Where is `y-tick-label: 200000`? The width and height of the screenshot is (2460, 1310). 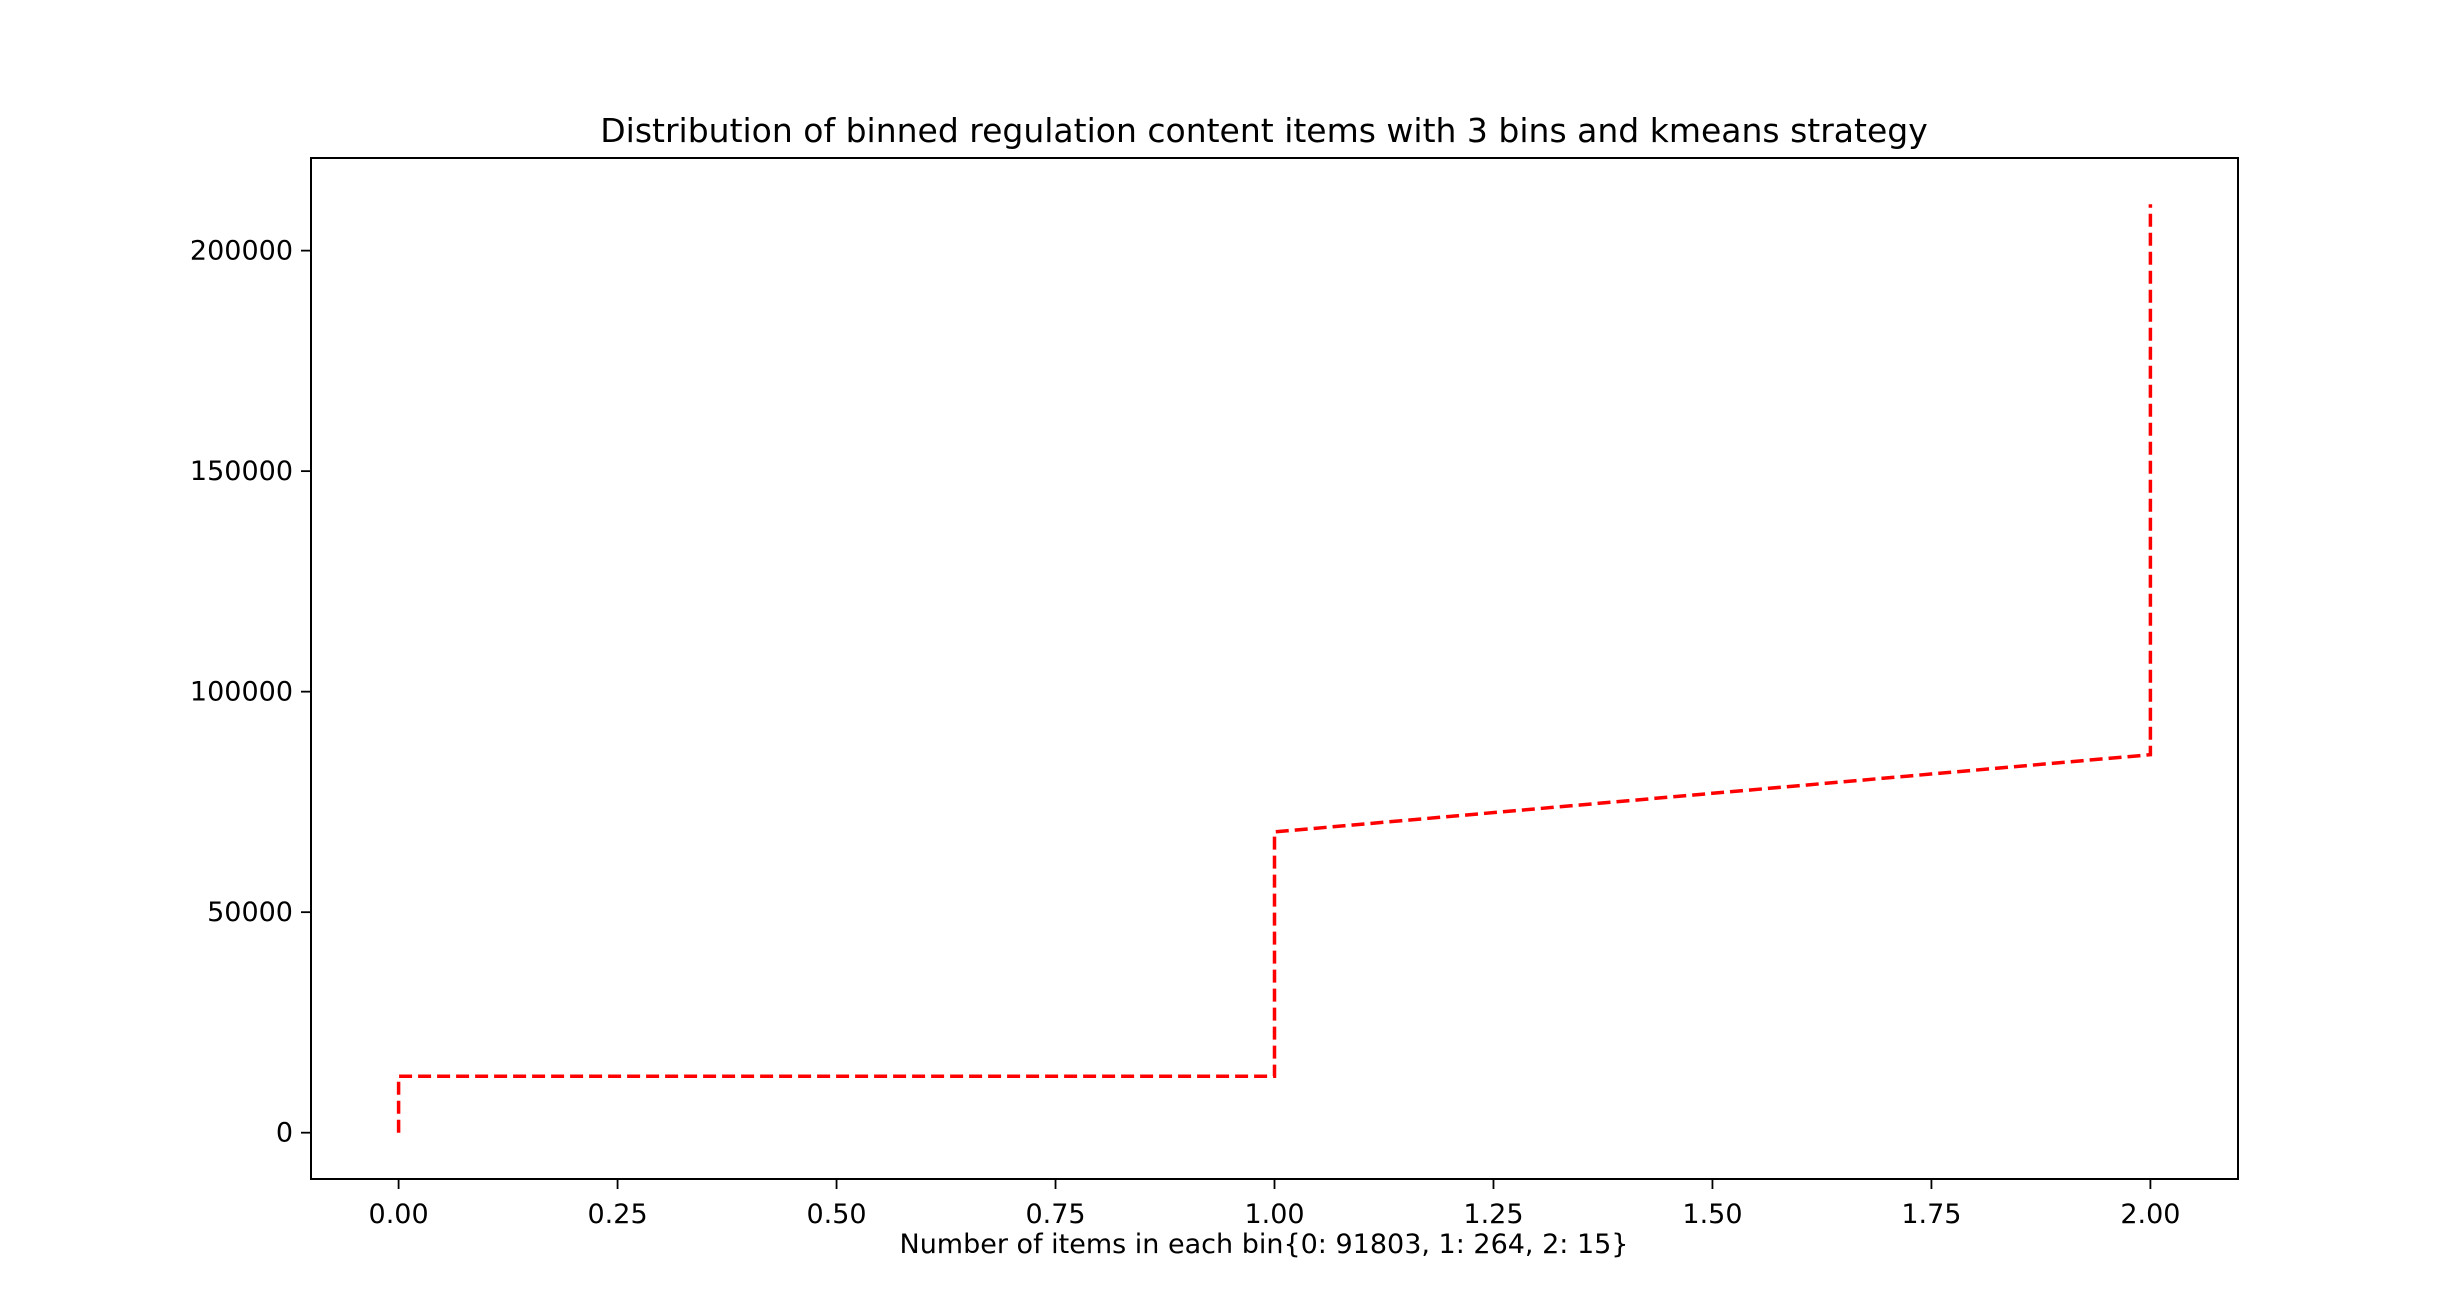 y-tick-label: 200000 is located at coordinates (241, 251).